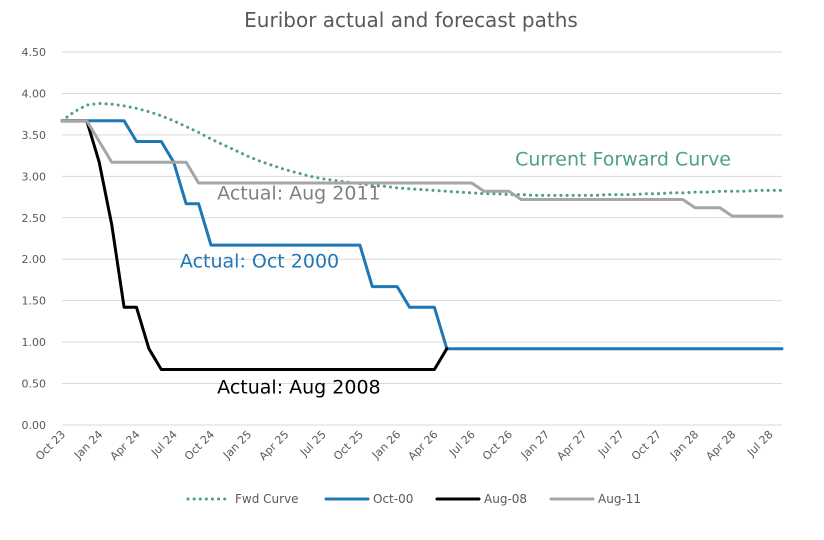 The image size is (824, 540). I want to click on x-tick-label: Jan 25, so click(237, 445).